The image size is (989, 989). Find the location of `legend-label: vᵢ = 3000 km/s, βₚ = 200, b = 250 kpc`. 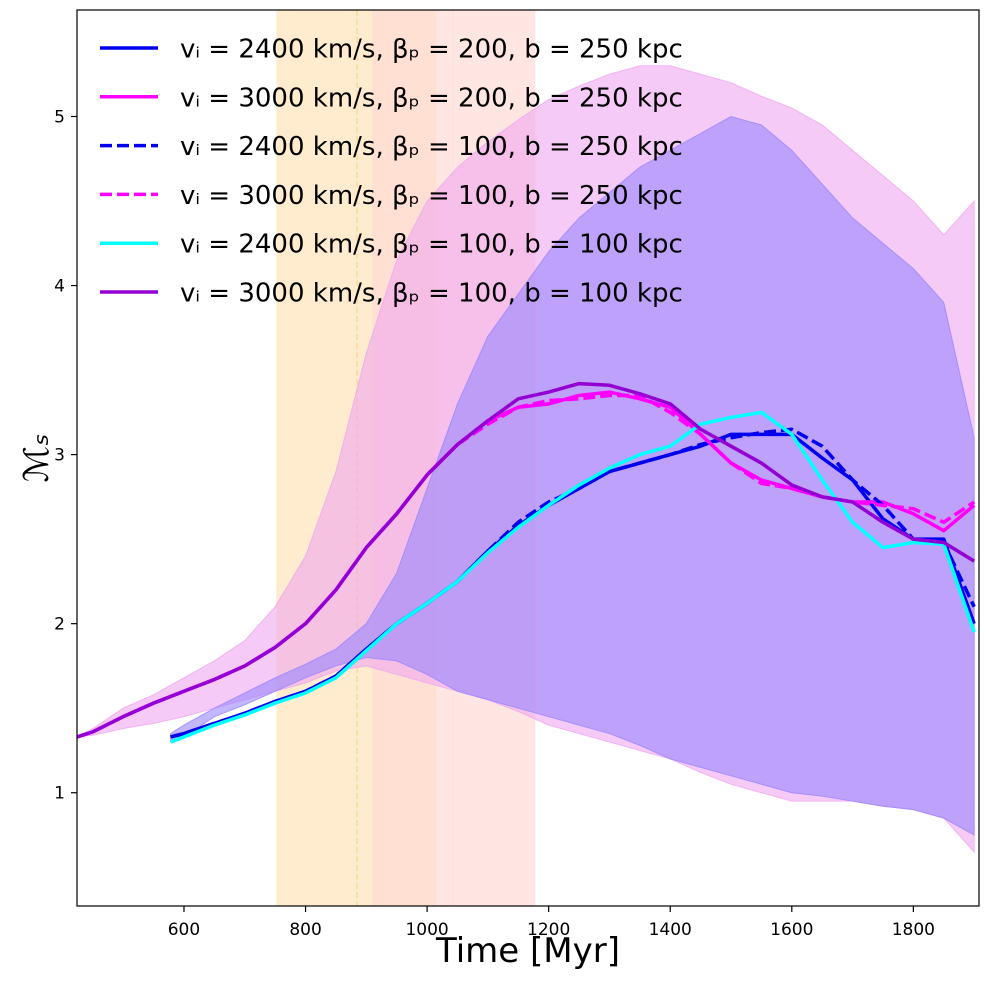

legend-label: vᵢ = 3000 km/s, βₚ = 200, b = 250 kpc is located at coordinates (431, 98).